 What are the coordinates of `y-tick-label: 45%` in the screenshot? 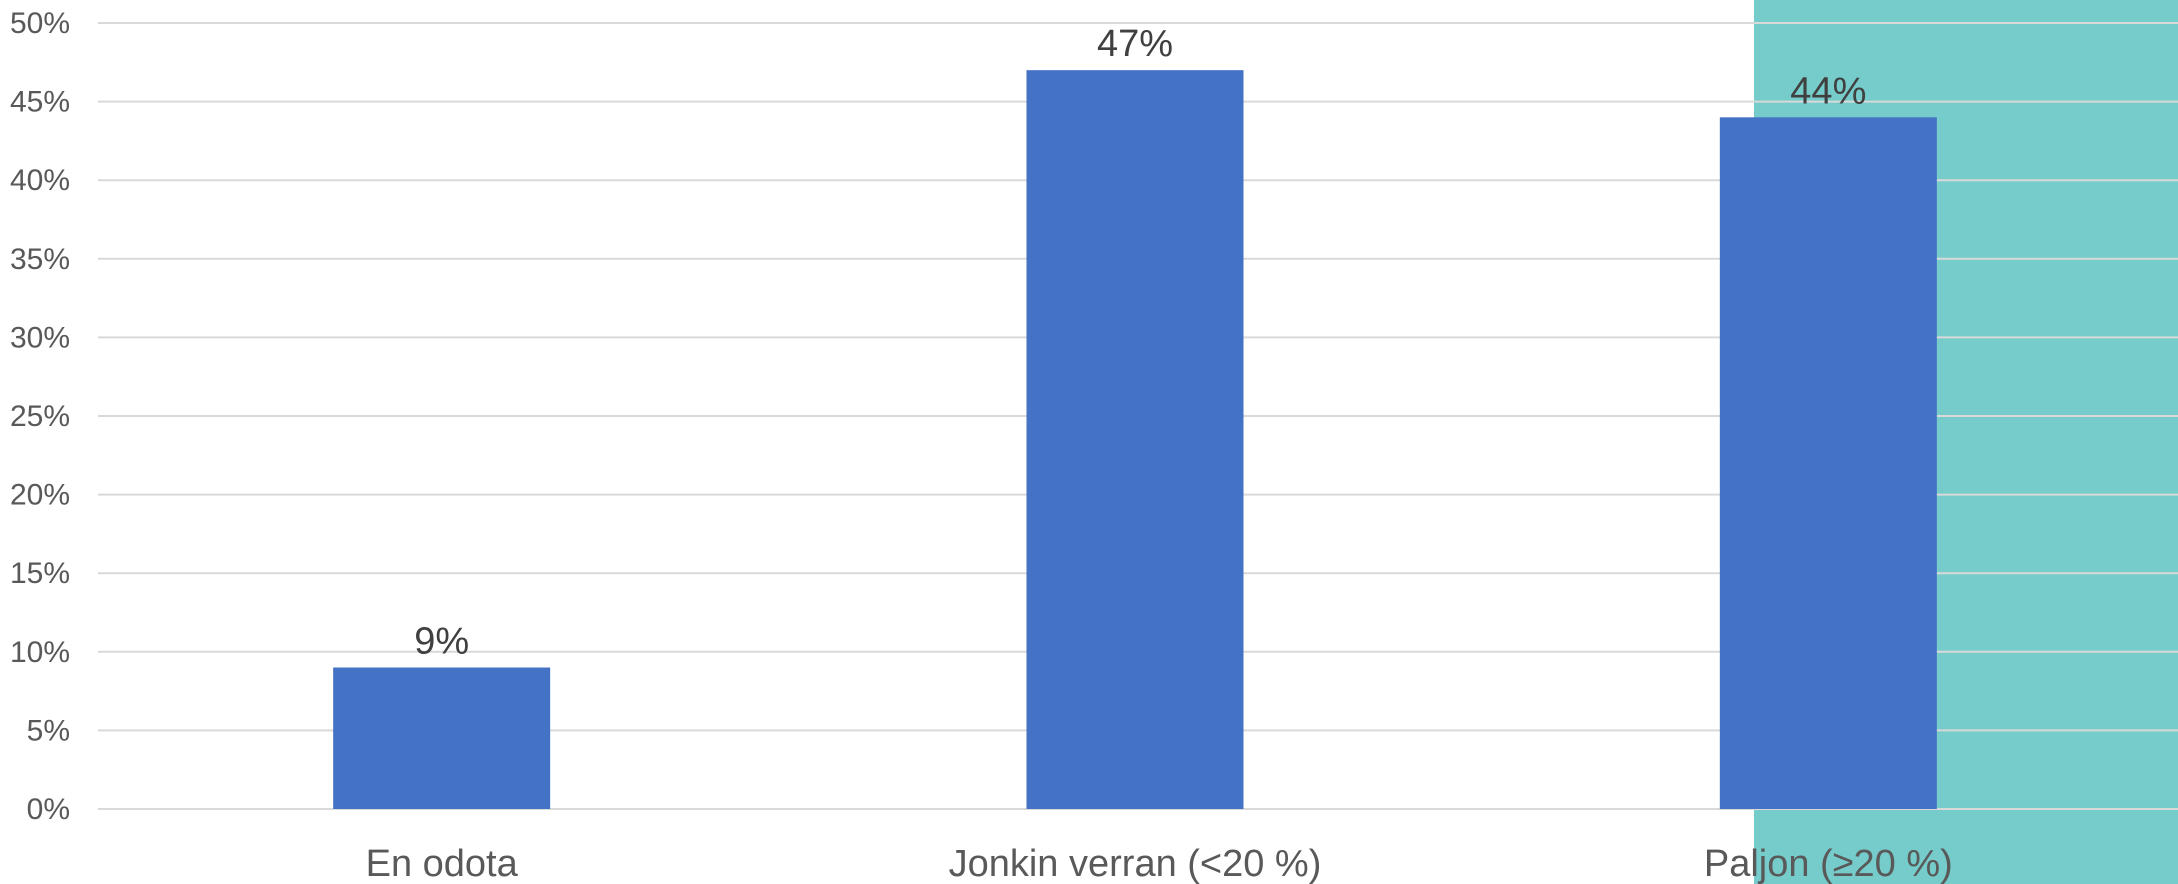 It's located at (40, 102).